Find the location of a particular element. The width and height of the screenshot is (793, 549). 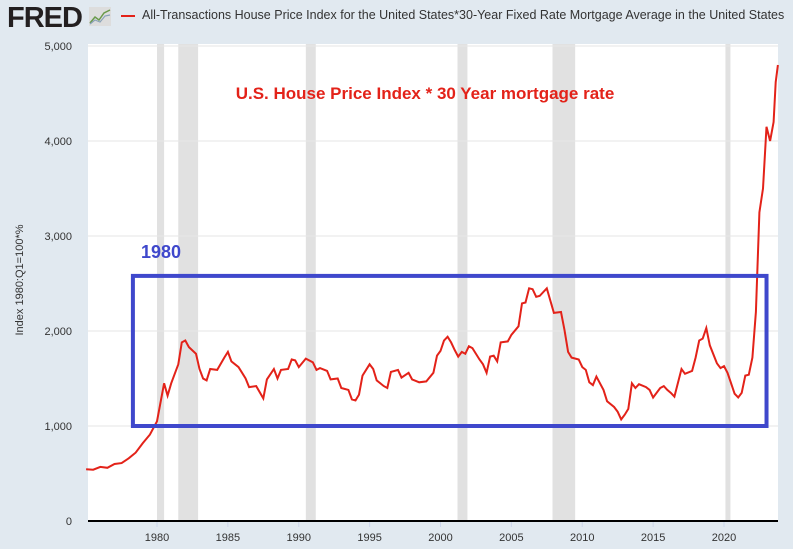

x-tick-label: 2010 is located at coordinates (582, 538).